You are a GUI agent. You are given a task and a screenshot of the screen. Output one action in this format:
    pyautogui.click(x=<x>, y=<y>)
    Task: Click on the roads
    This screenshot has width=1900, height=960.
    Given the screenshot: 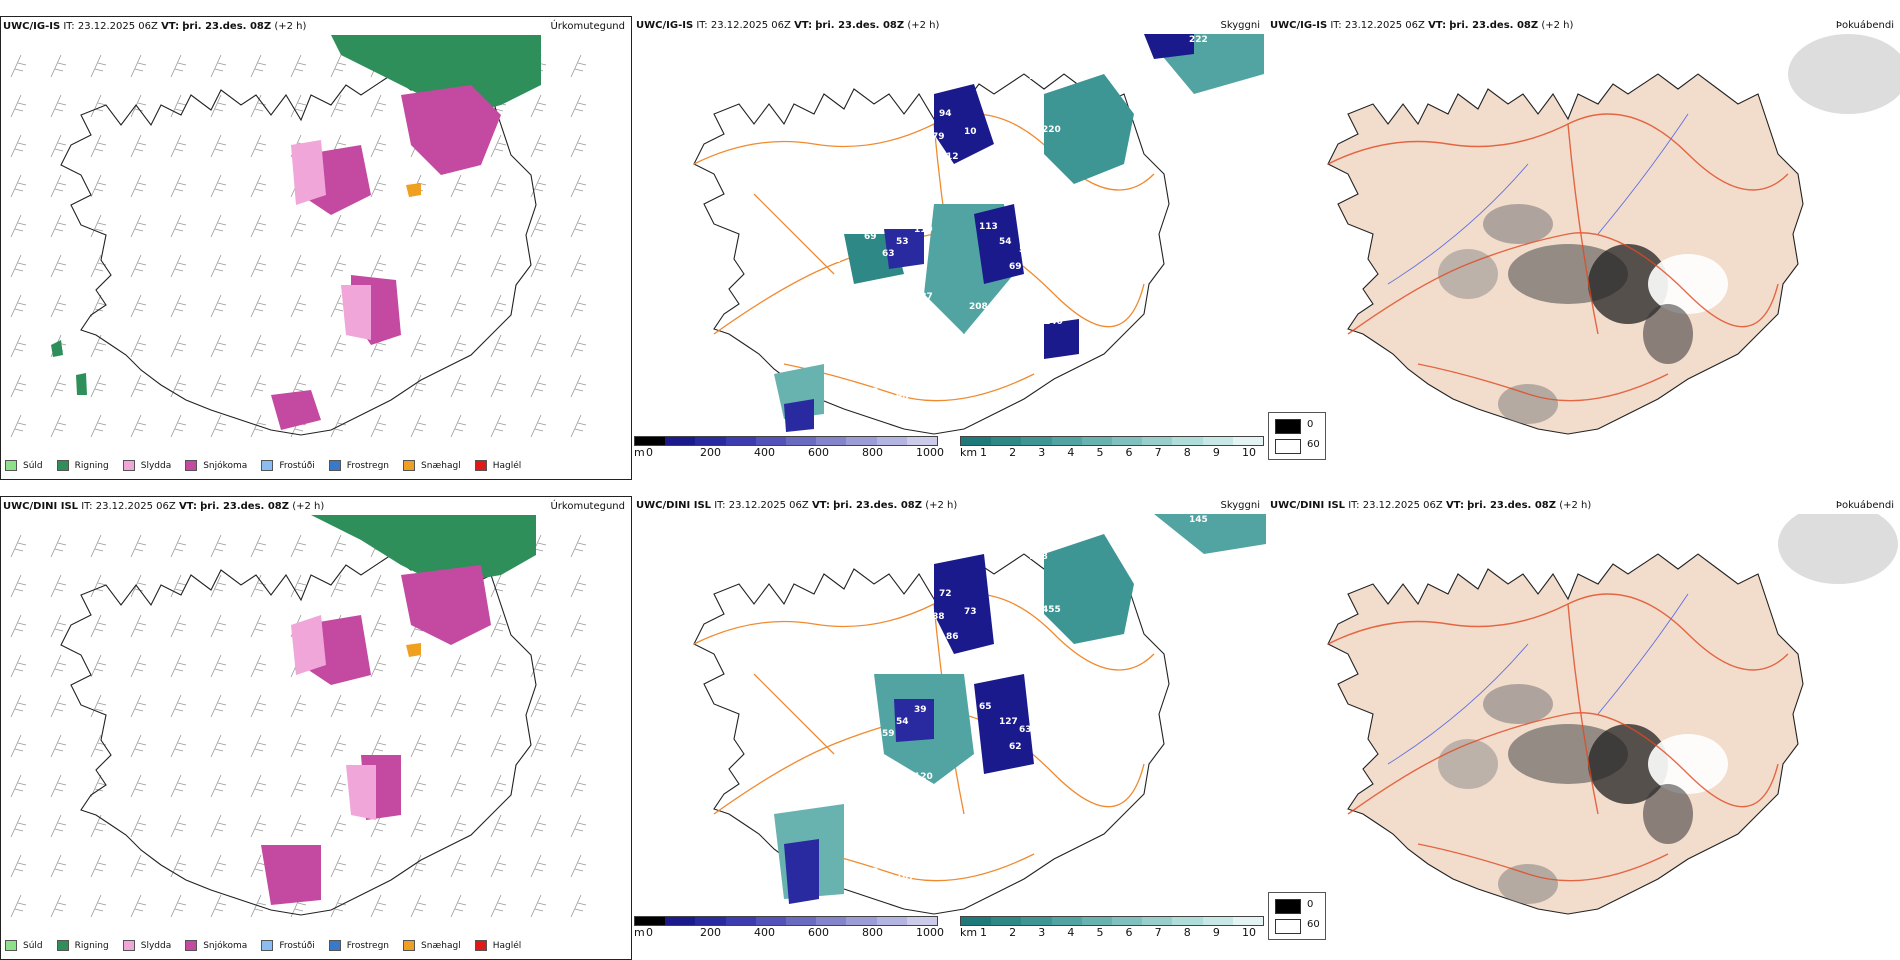 What is the action you would take?
    pyautogui.click(x=1558, y=737)
    